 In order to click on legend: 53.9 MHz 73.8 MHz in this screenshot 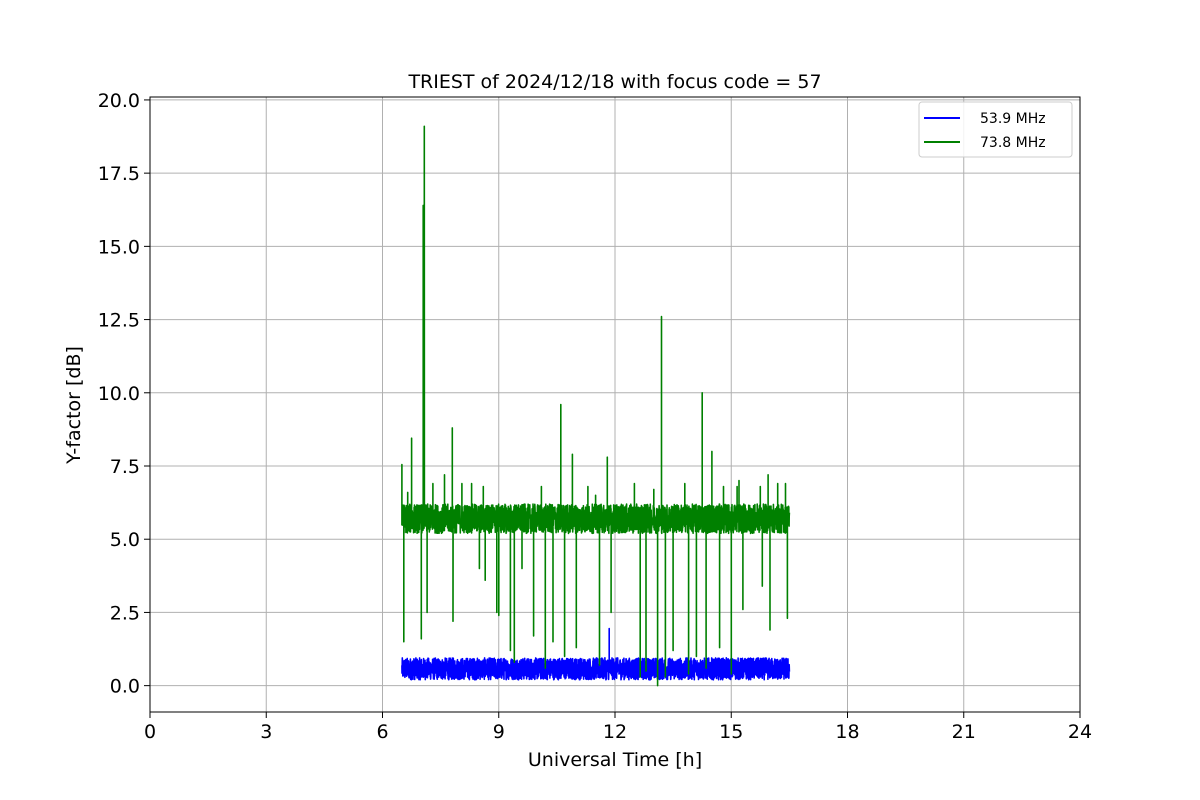, I will do `click(995, 129)`.